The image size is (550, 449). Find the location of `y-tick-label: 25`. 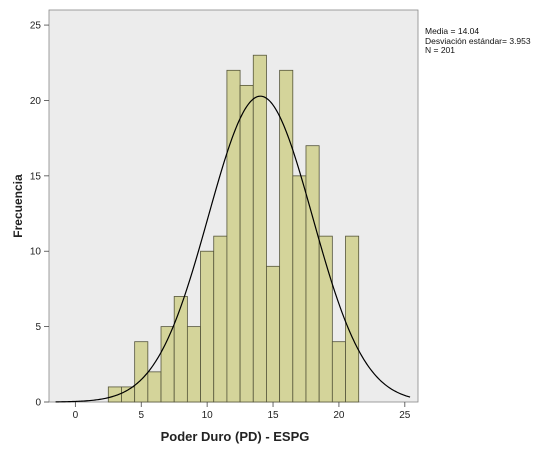

y-tick-label: 25 is located at coordinates (36, 26).